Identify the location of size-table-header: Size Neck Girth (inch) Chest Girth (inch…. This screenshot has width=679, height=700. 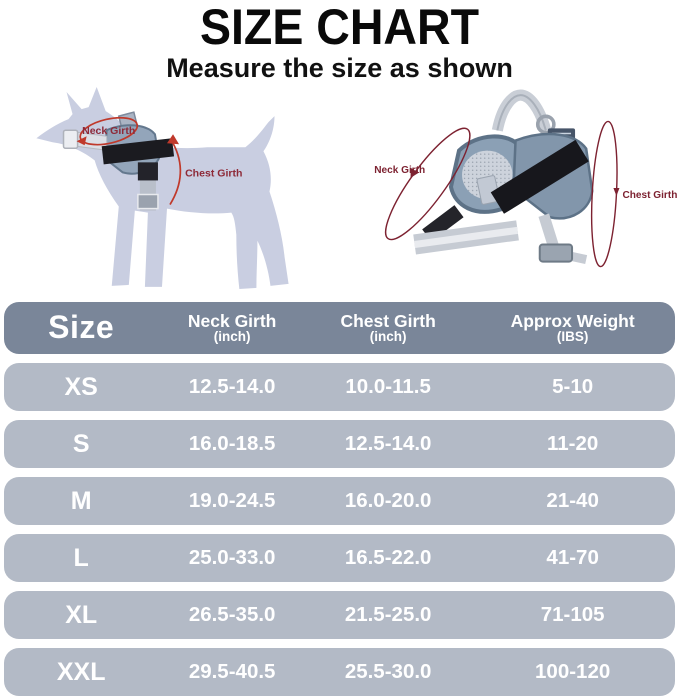
(339, 328).